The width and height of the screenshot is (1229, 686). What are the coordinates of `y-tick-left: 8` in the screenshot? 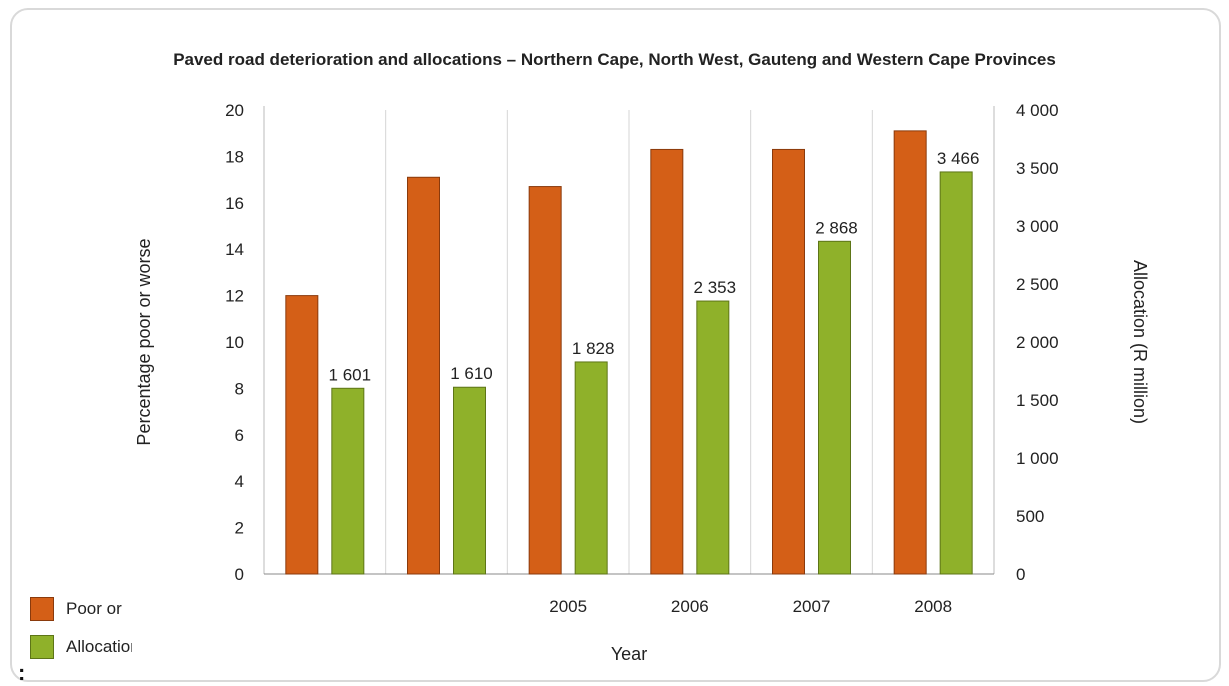 It's located at (239, 388).